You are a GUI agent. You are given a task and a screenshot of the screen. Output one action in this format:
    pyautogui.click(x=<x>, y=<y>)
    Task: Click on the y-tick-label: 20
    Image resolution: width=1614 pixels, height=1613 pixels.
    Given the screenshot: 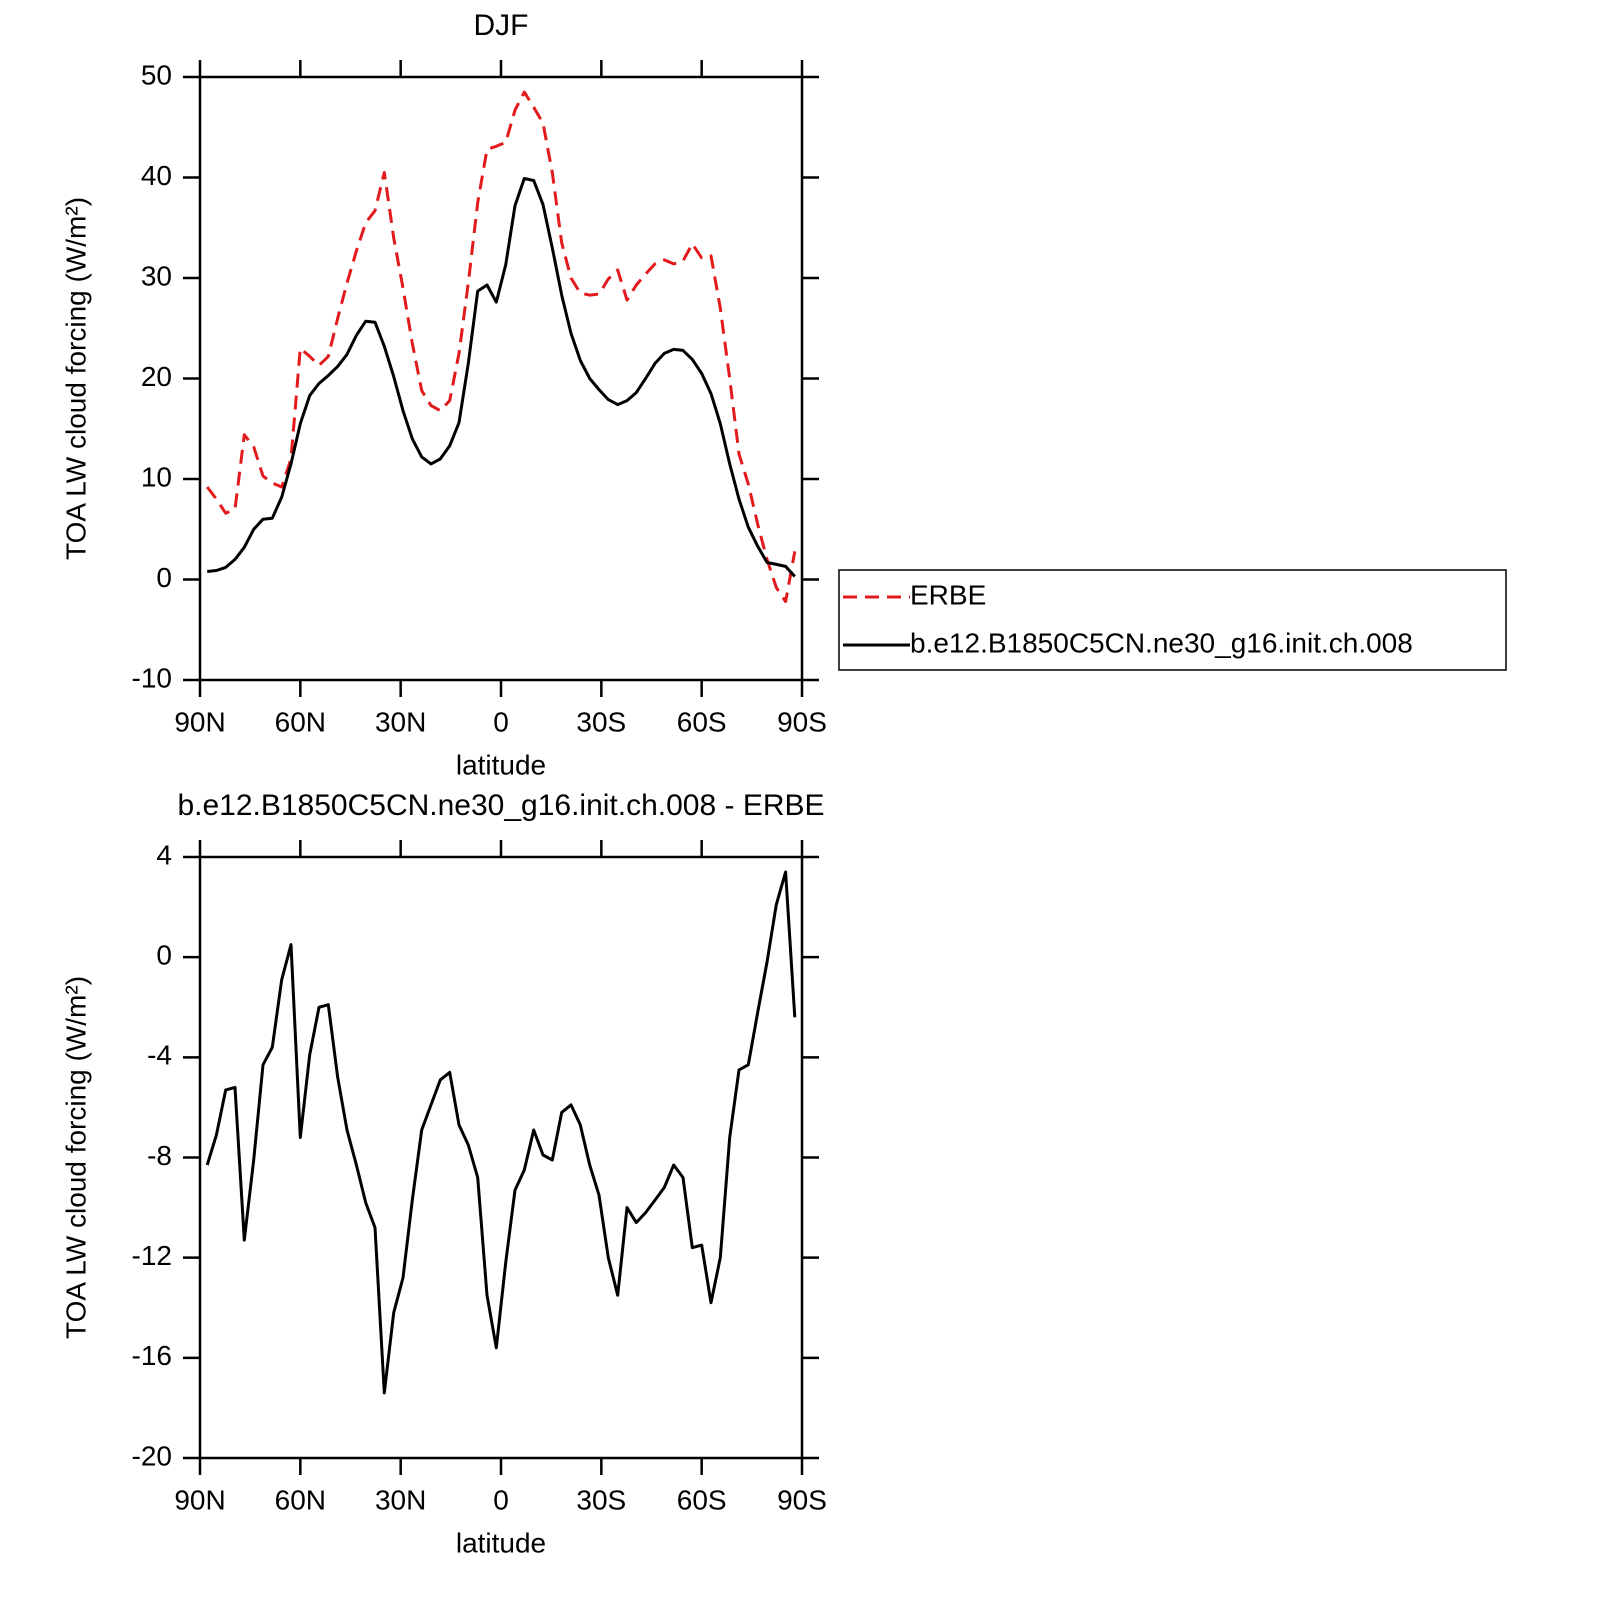 What is the action you would take?
    pyautogui.click(x=156, y=376)
    